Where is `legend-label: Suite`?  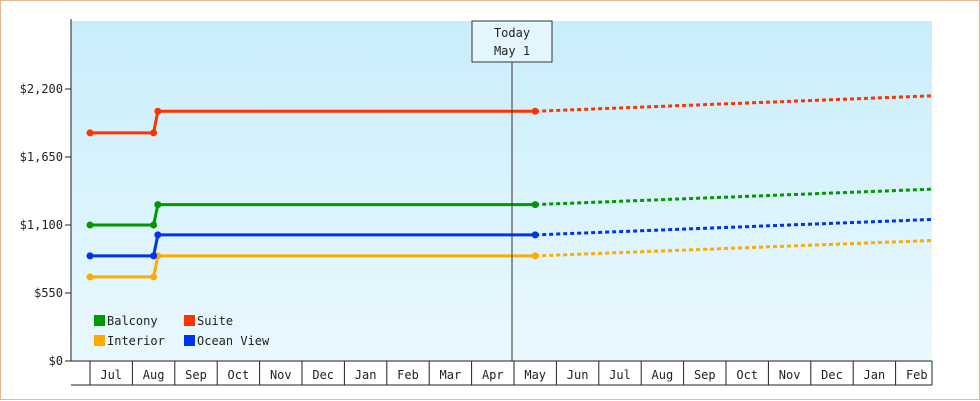 legend-label: Suite is located at coordinates (215, 321).